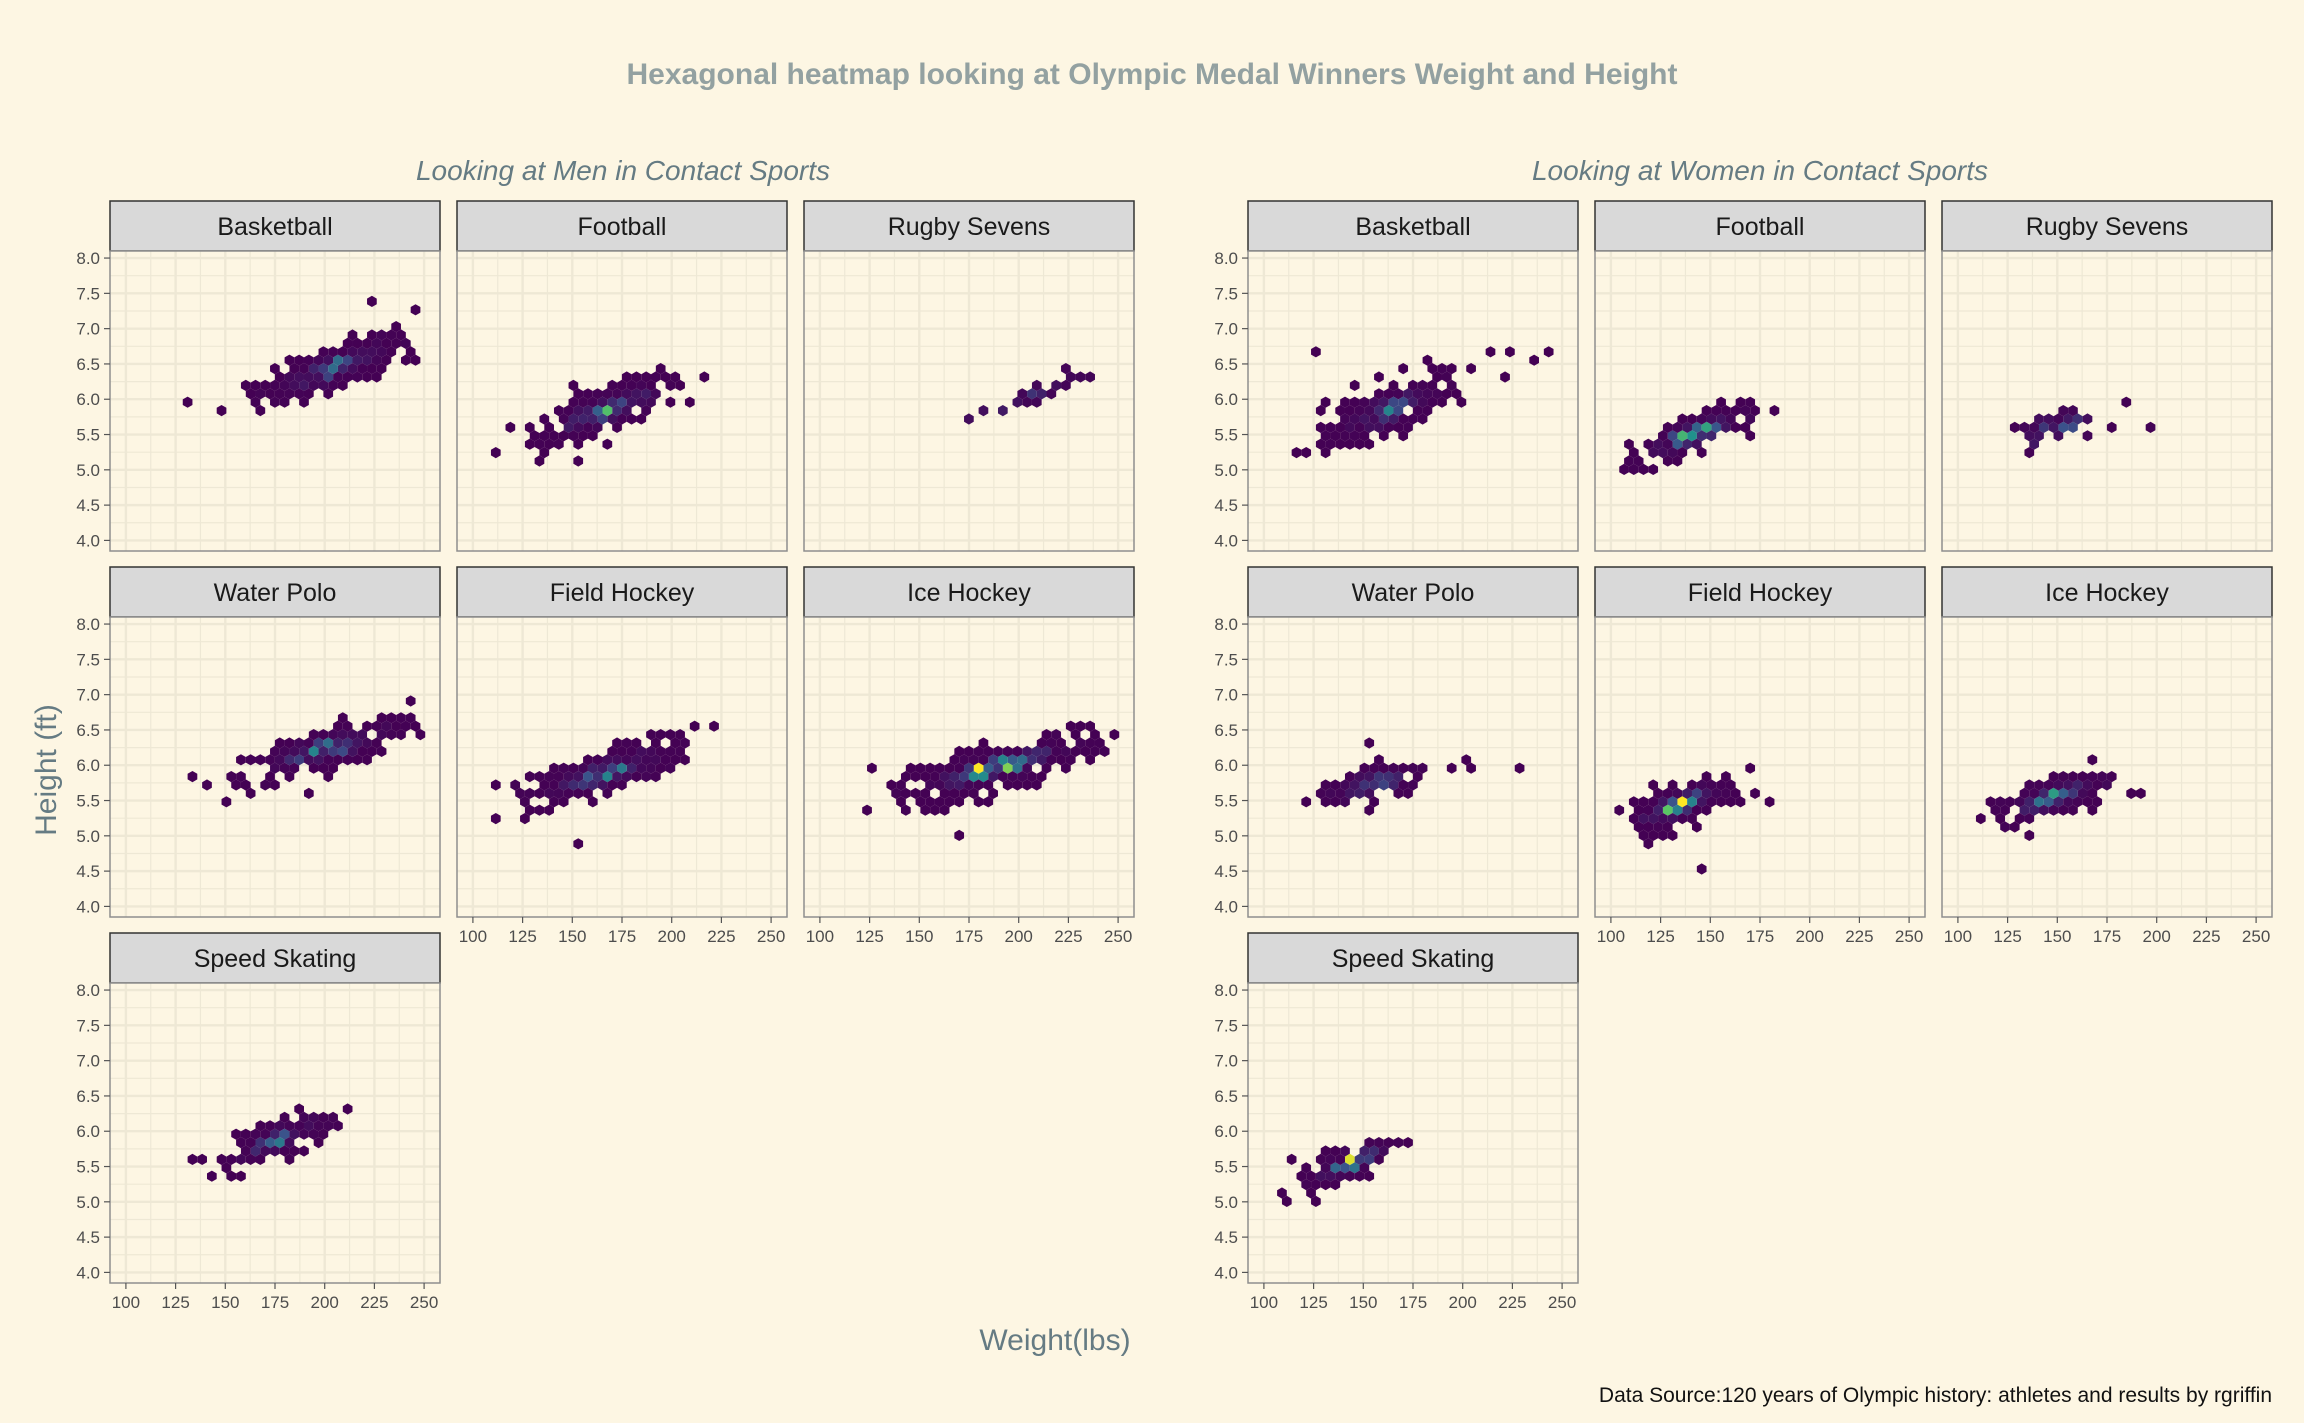 The height and width of the screenshot is (1423, 2304). I want to click on x-tick-label: 175, so click(969, 936).